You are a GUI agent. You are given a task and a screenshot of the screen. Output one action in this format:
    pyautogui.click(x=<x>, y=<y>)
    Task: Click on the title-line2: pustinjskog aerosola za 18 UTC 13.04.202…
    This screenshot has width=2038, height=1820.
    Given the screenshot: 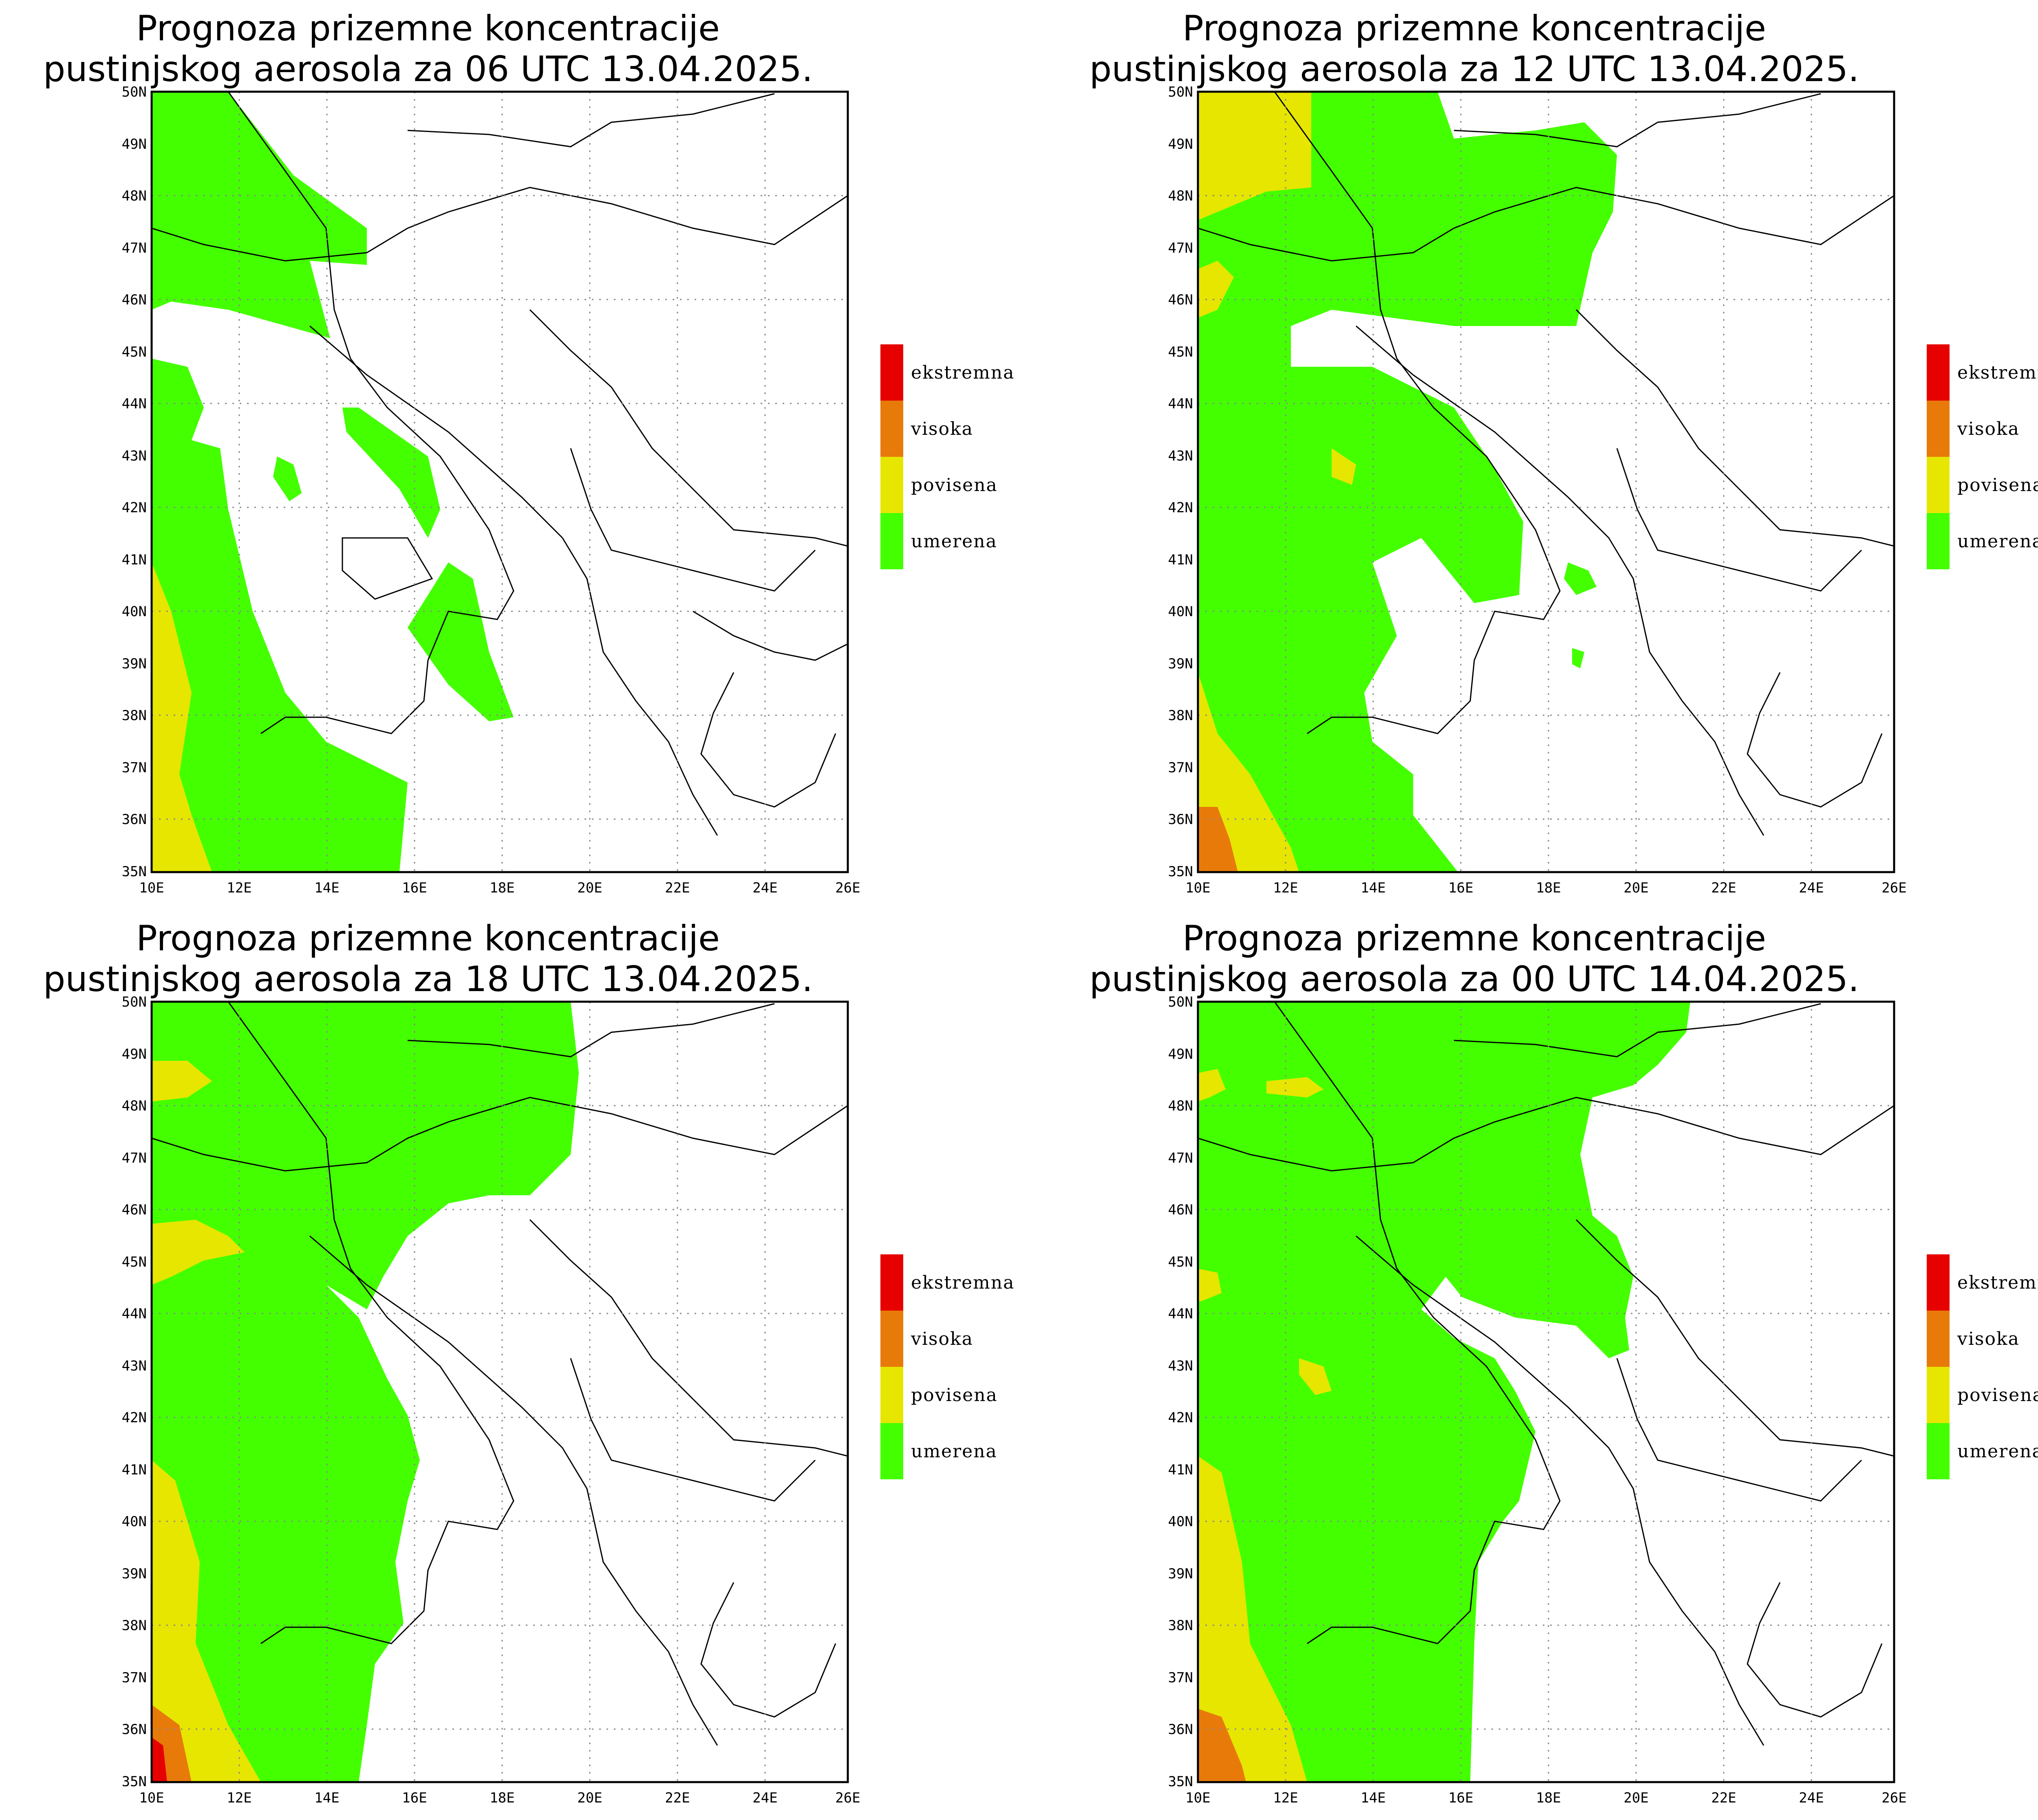 What is the action you would take?
    pyautogui.click(x=428, y=980)
    